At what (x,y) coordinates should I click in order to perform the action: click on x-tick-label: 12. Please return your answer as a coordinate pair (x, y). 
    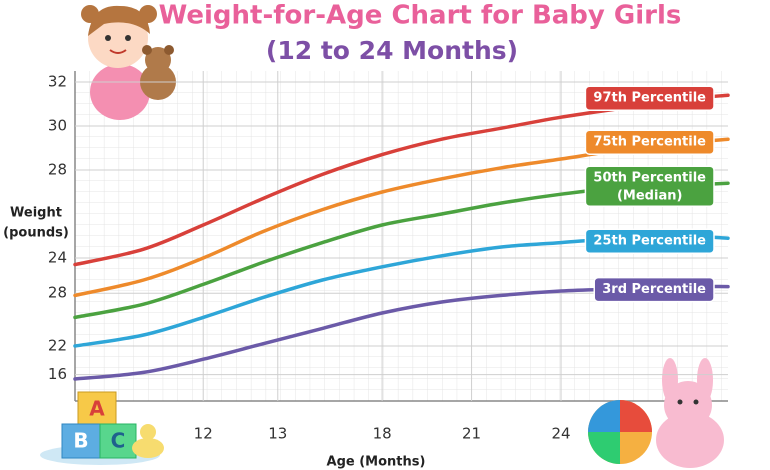
    Looking at the image, I should click on (203, 434).